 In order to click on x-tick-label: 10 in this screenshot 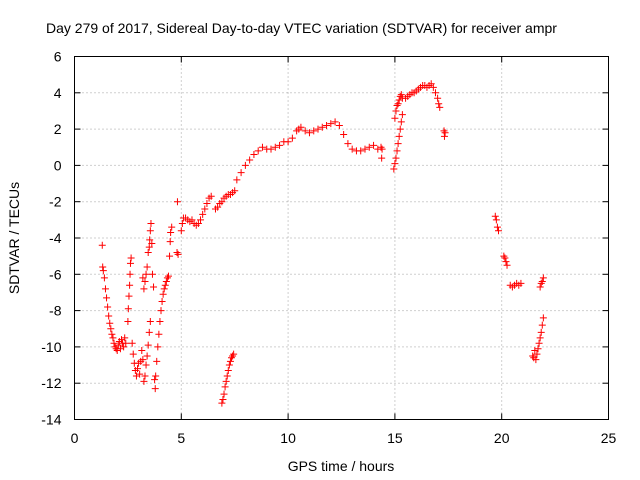, I will do `click(288, 438)`.